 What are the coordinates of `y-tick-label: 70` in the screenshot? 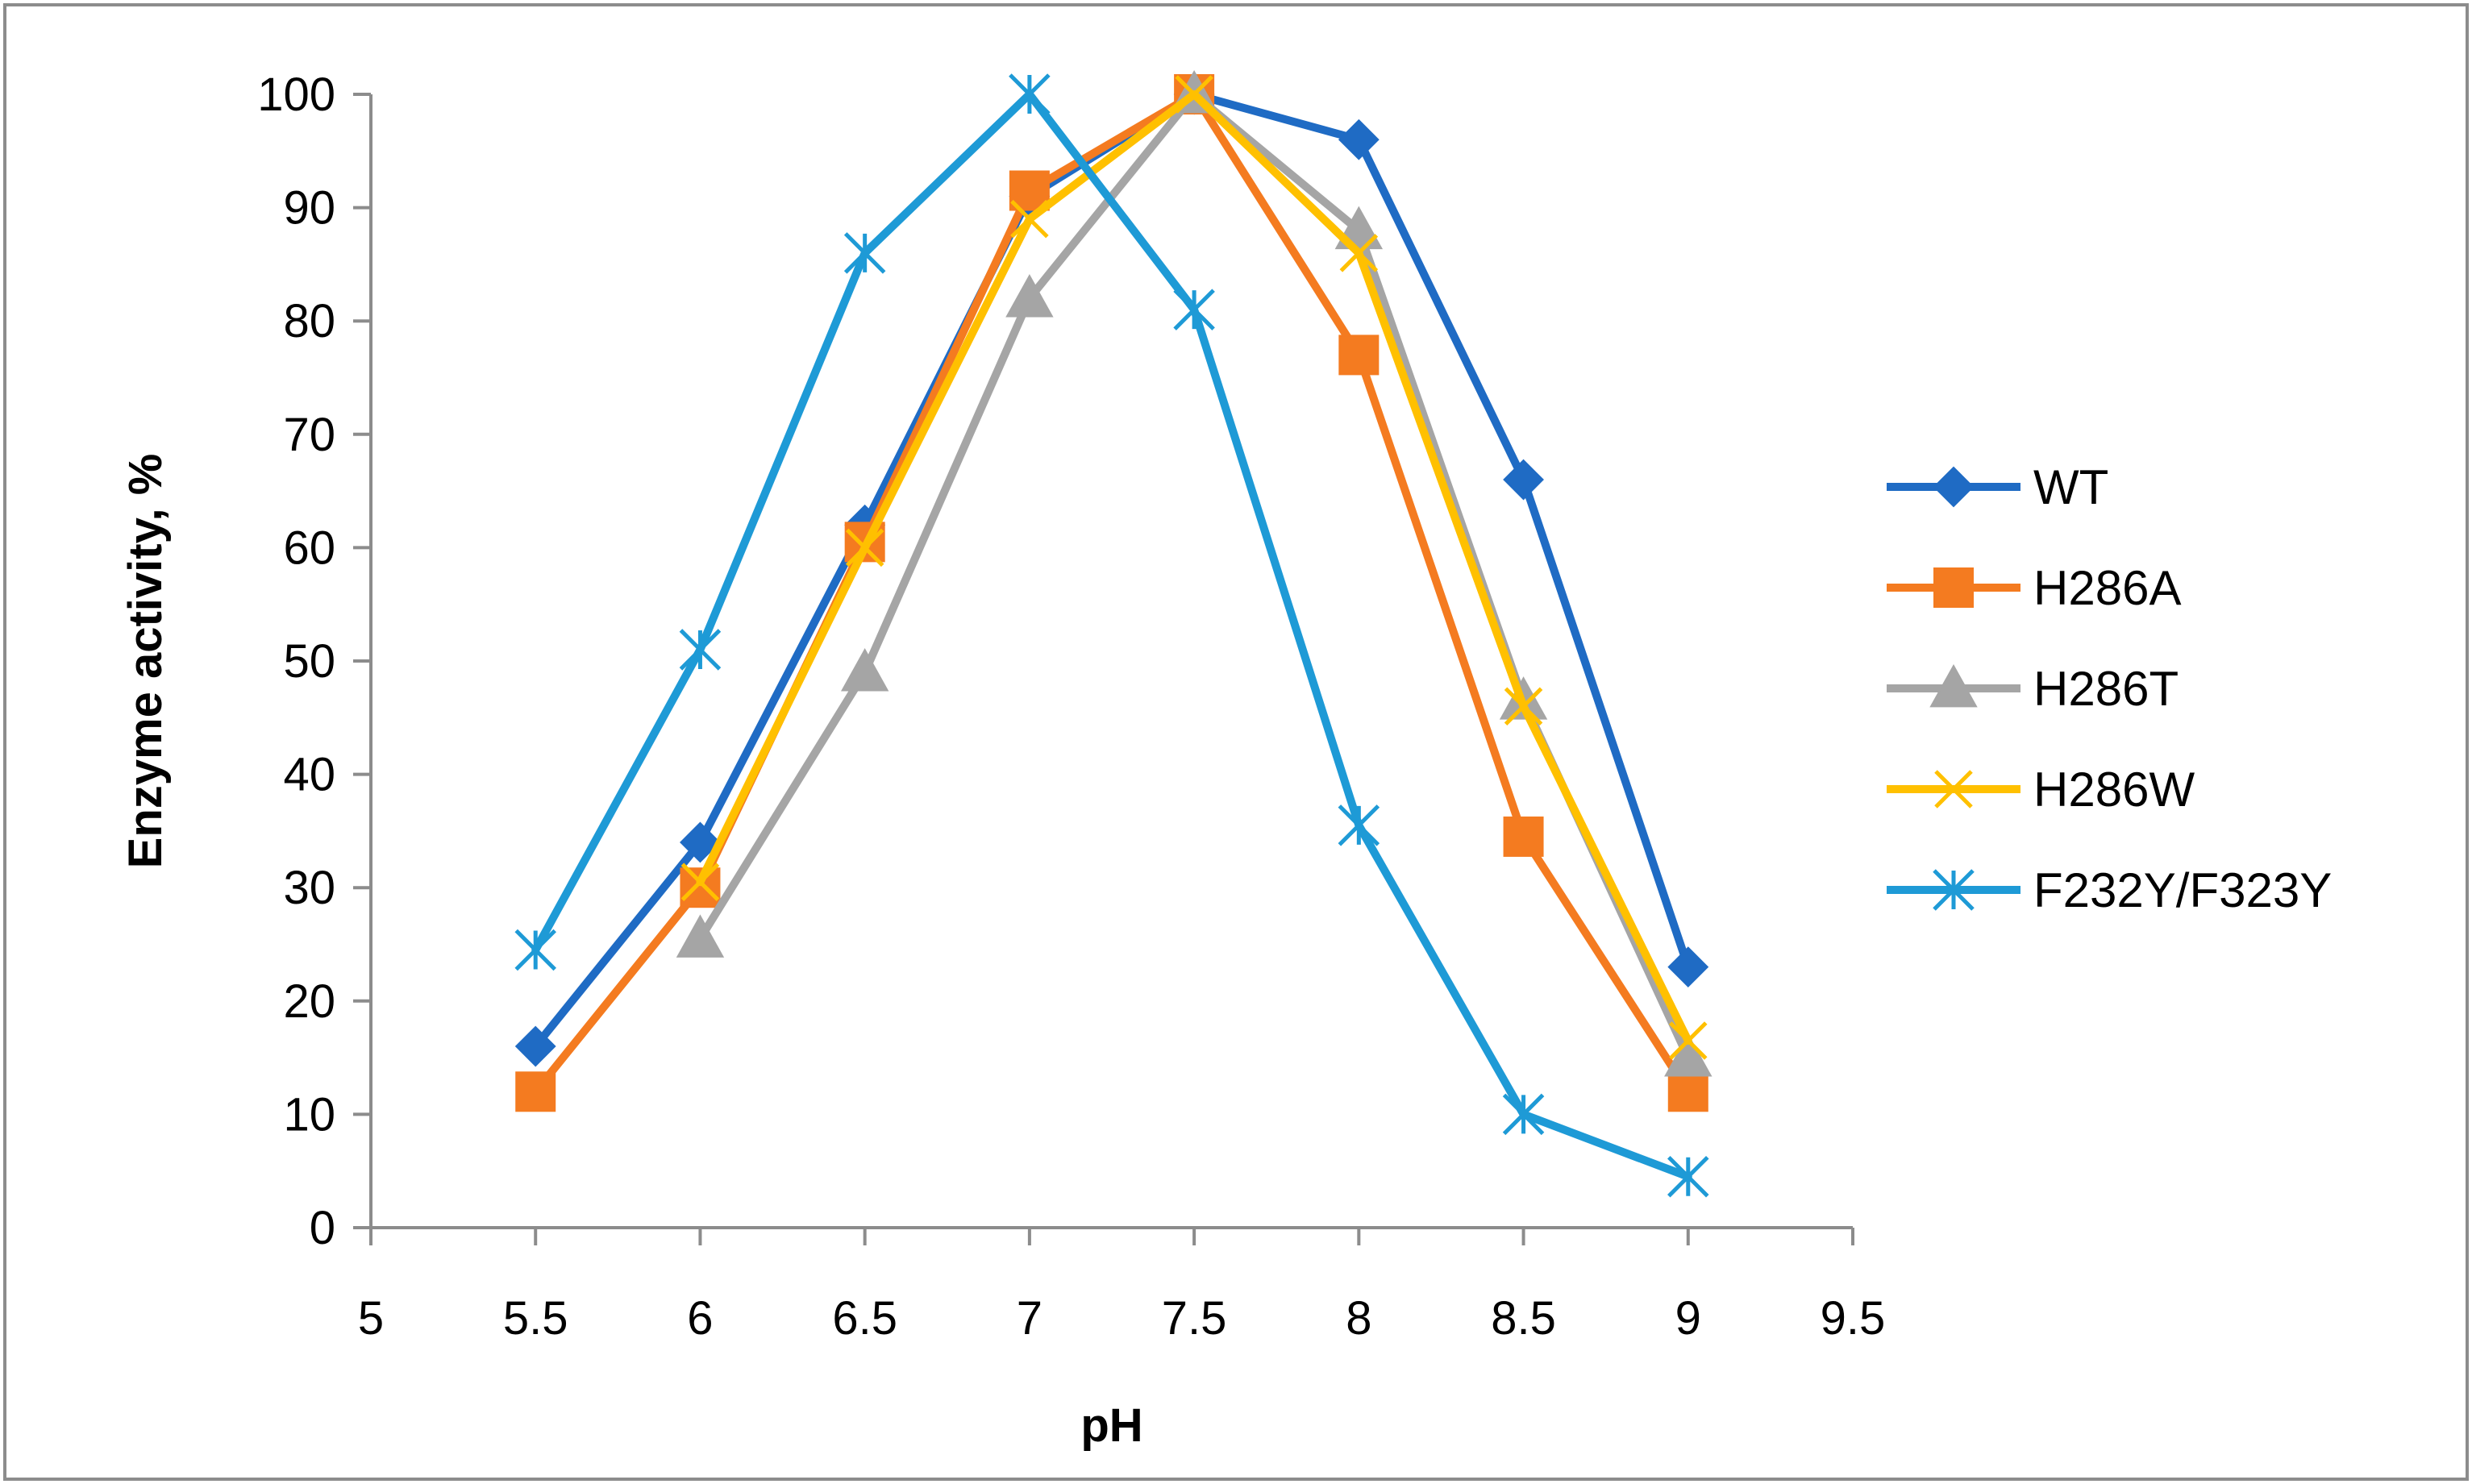 It's located at (309, 435).